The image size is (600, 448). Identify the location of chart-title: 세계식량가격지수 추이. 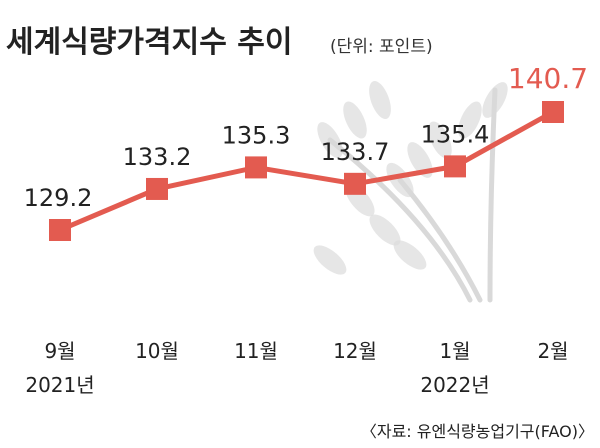
(149, 42).